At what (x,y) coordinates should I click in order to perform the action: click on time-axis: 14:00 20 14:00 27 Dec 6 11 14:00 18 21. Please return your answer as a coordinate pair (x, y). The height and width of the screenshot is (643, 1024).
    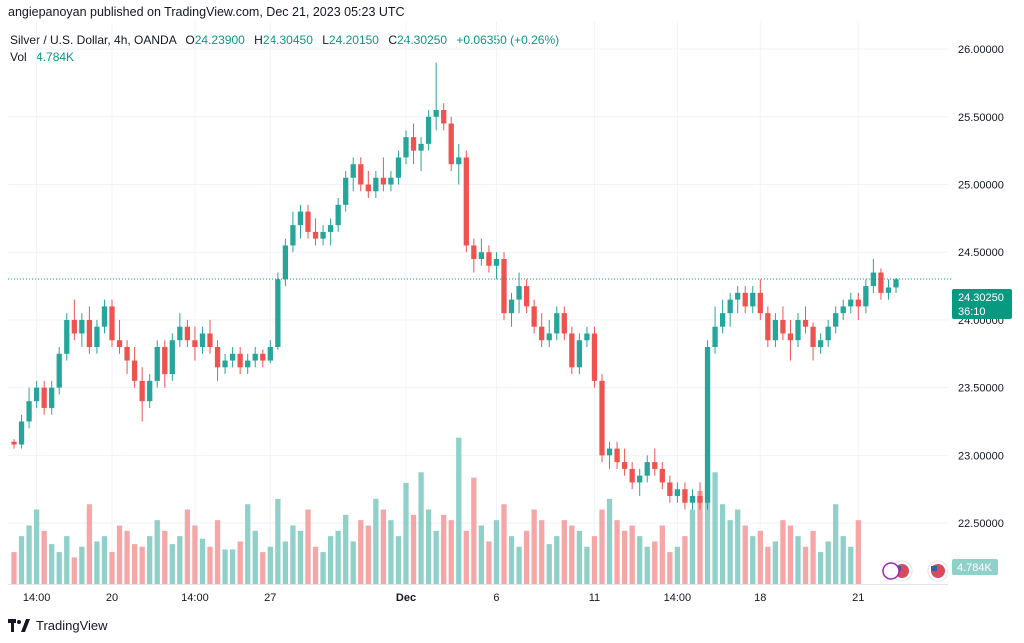
    Looking at the image, I should click on (478, 594).